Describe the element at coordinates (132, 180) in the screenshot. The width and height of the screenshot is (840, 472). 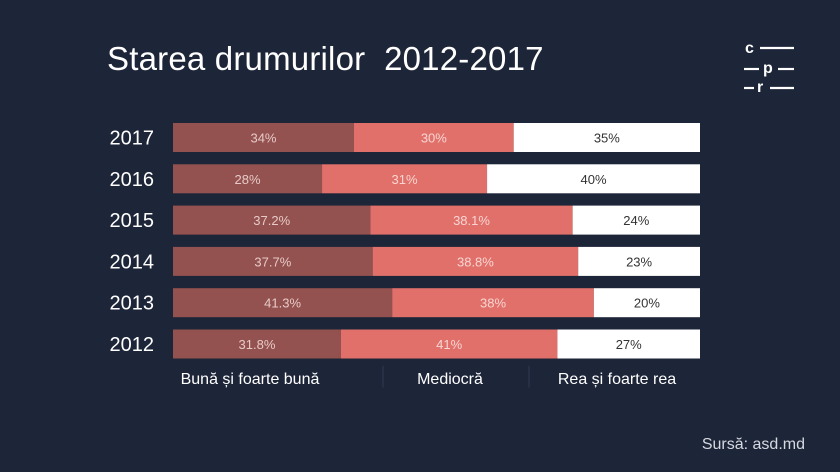
I see `year-label: 2016` at that location.